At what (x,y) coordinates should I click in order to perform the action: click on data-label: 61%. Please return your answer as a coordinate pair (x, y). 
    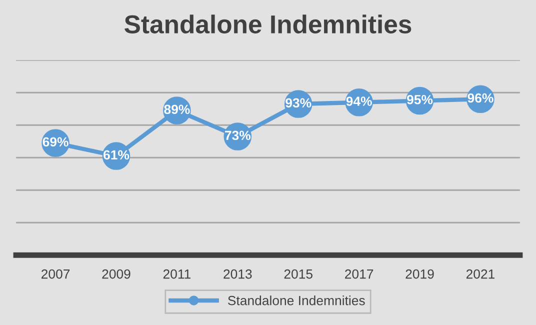
    Looking at the image, I should click on (117, 155).